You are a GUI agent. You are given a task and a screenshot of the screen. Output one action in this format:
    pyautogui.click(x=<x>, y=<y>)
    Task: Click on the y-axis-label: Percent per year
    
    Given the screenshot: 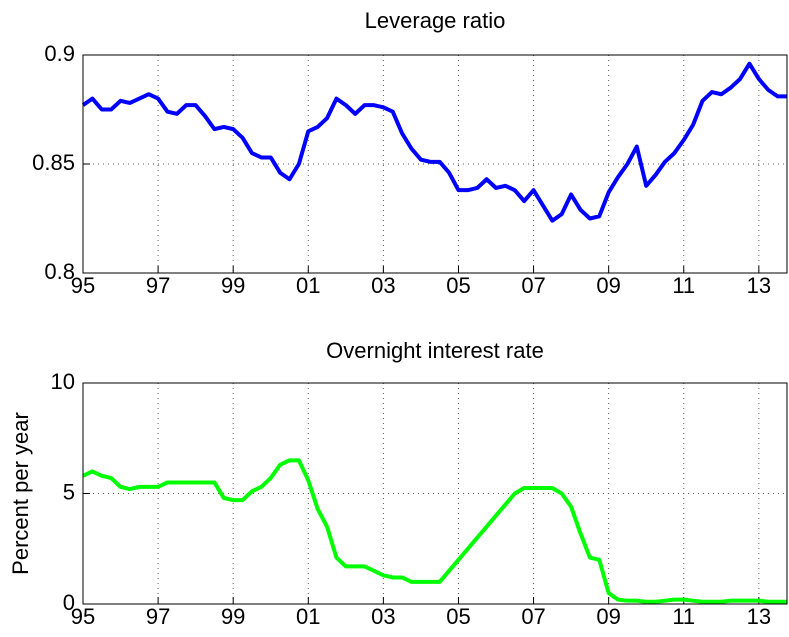 What is the action you would take?
    pyautogui.click(x=20, y=493)
    